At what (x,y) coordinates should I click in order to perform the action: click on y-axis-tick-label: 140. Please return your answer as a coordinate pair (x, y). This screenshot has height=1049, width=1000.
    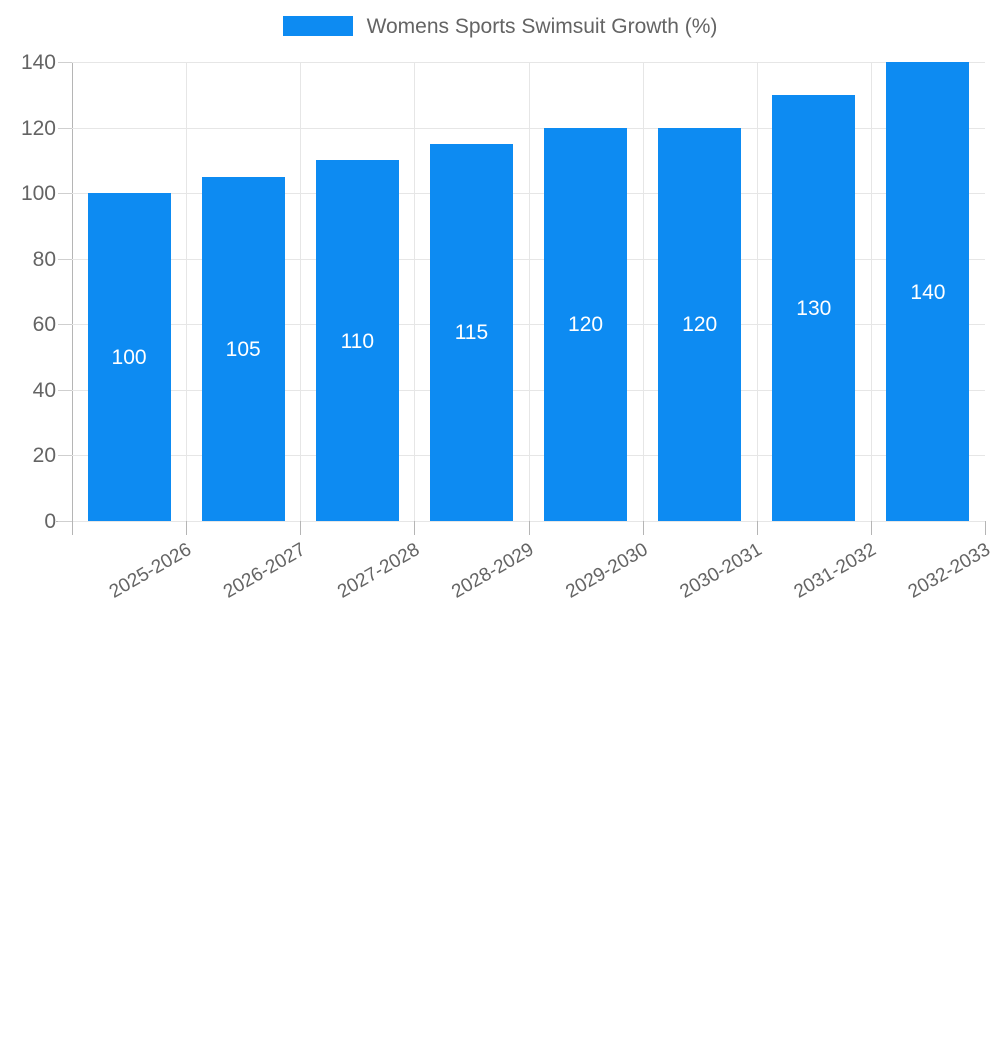
    Looking at the image, I should click on (38, 62).